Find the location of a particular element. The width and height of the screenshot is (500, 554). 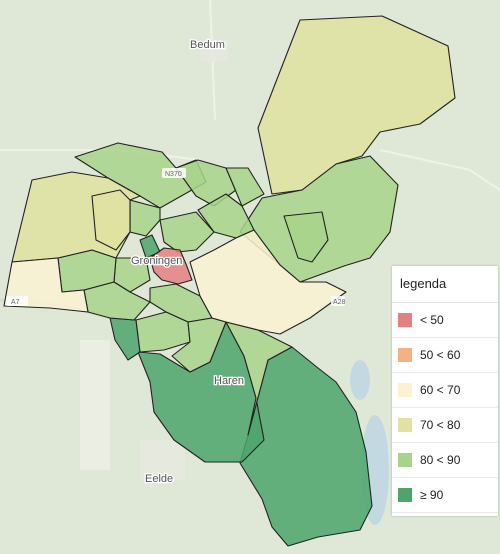

road-label-n370: N370 is located at coordinates (173, 174).